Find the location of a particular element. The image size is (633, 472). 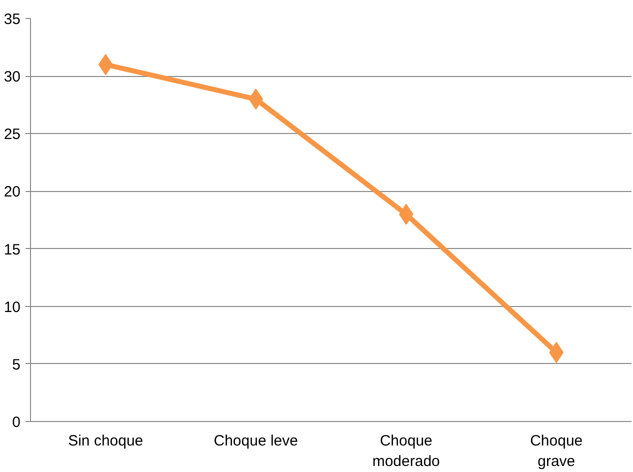

x-tick-label: Sin choque is located at coordinates (106, 441).